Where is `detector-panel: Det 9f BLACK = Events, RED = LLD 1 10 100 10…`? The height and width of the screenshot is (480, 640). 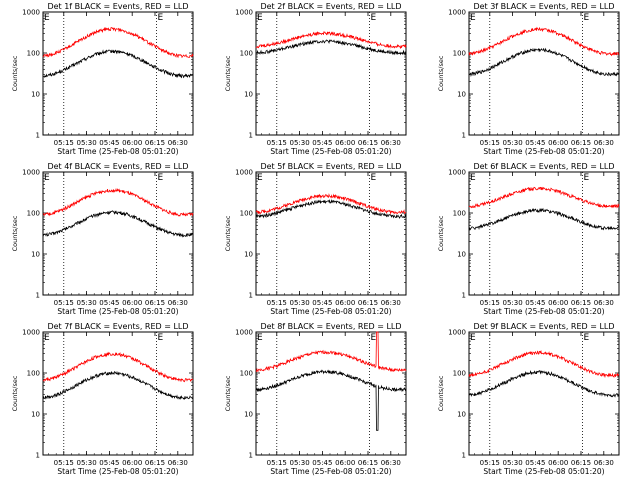
detector-panel: Det 9f BLACK = Events, RED = LLD 1 10 100 10… is located at coordinates (528, 399).